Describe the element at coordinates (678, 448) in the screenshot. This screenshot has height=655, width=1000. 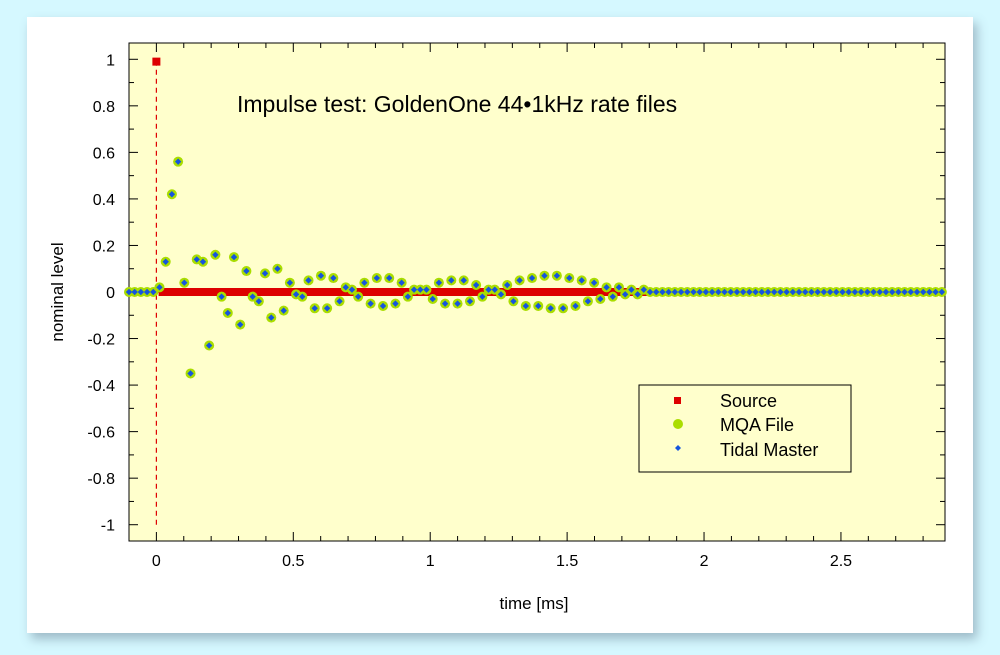
I see `legend-swatch-tidal-master` at that location.